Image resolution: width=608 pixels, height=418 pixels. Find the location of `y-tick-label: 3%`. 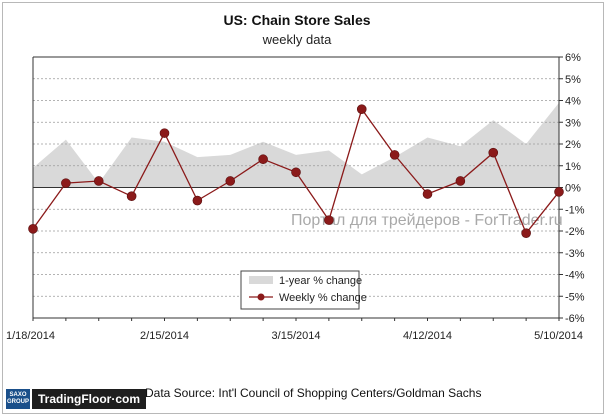

y-tick-label: 3% is located at coordinates (573, 123).